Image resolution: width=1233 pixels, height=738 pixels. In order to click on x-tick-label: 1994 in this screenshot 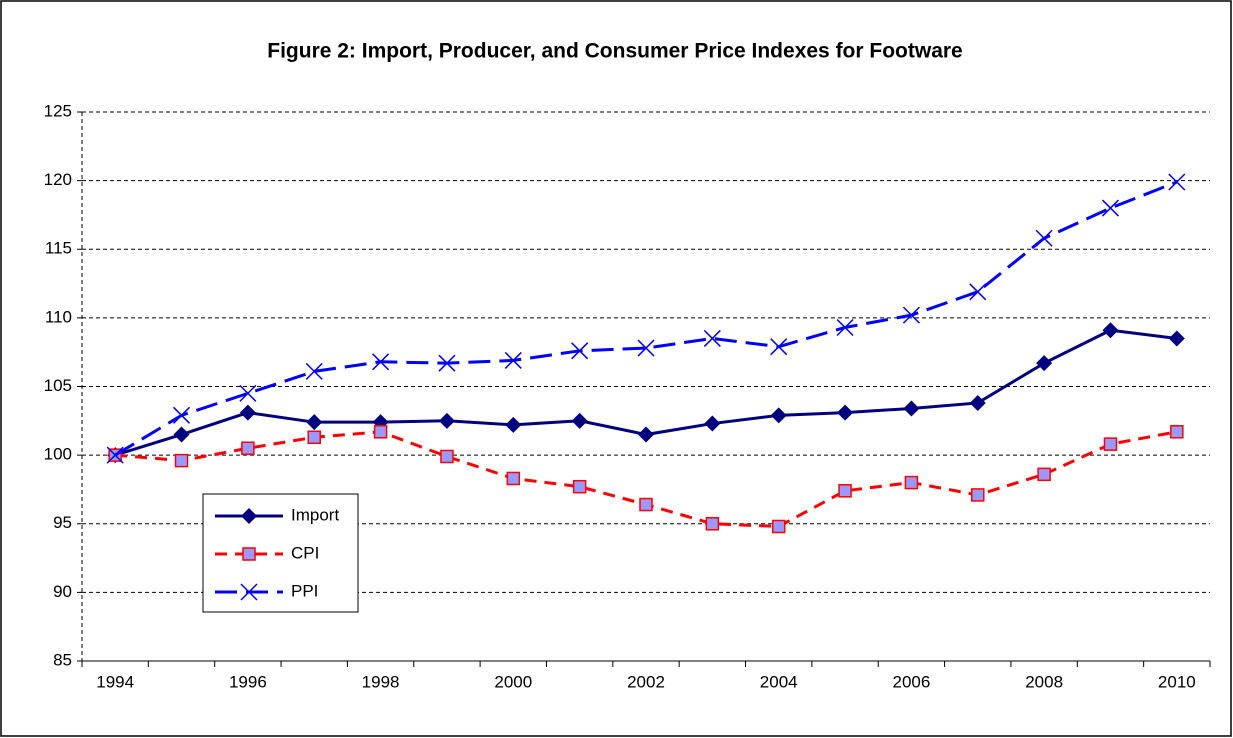, I will do `click(115, 681)`.